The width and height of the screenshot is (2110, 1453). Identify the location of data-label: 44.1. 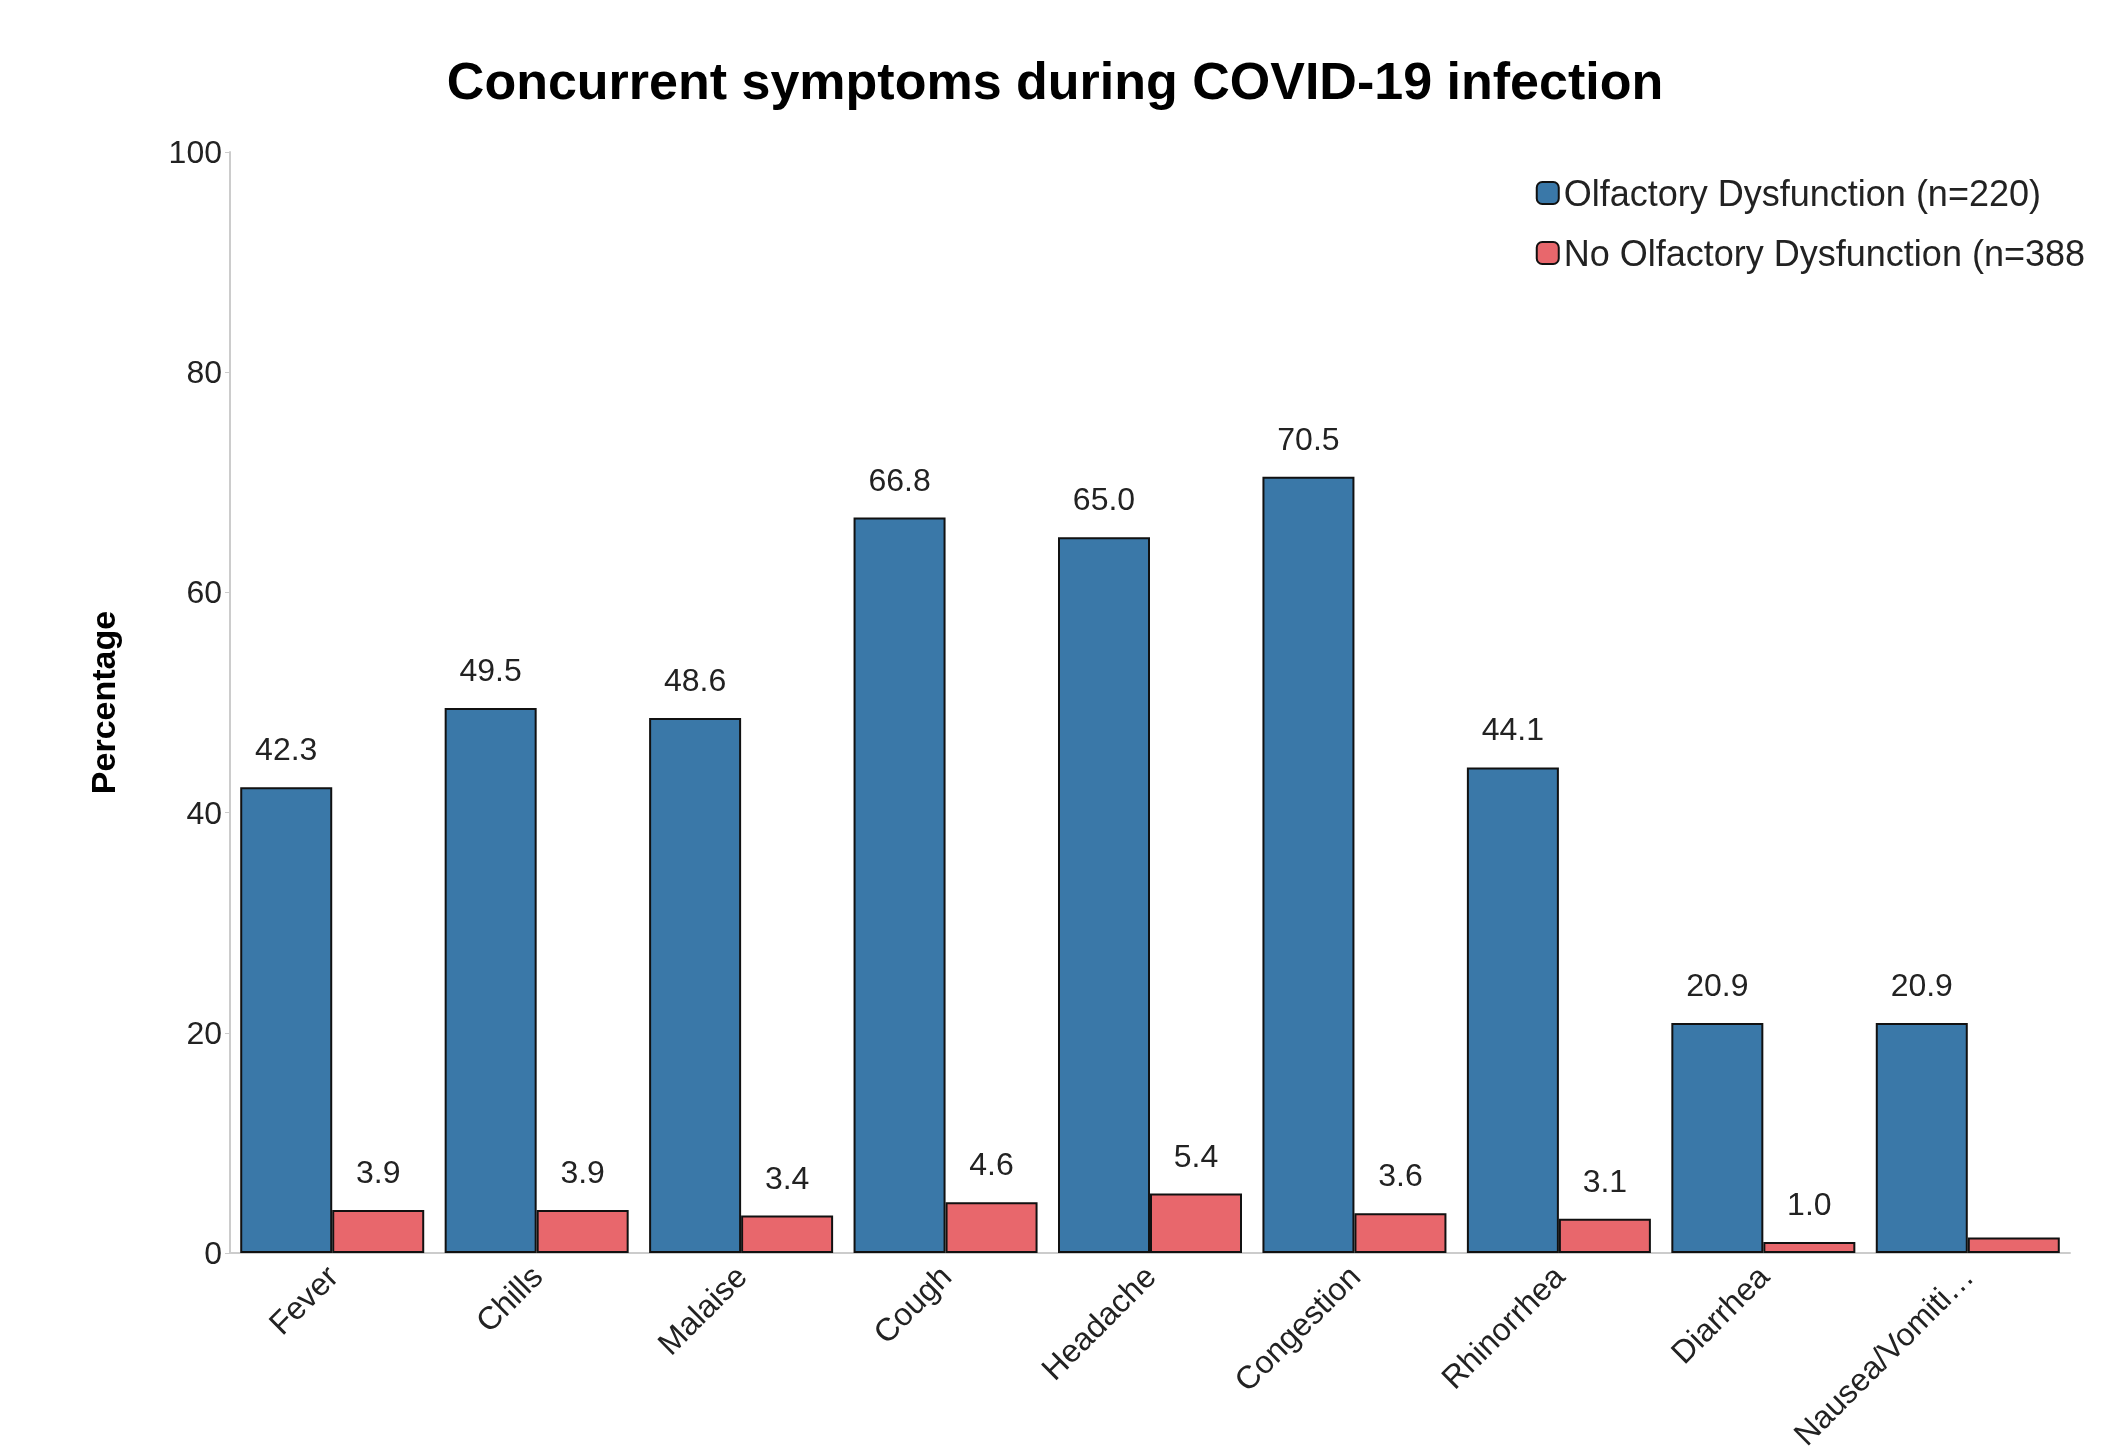
(1513, 729).